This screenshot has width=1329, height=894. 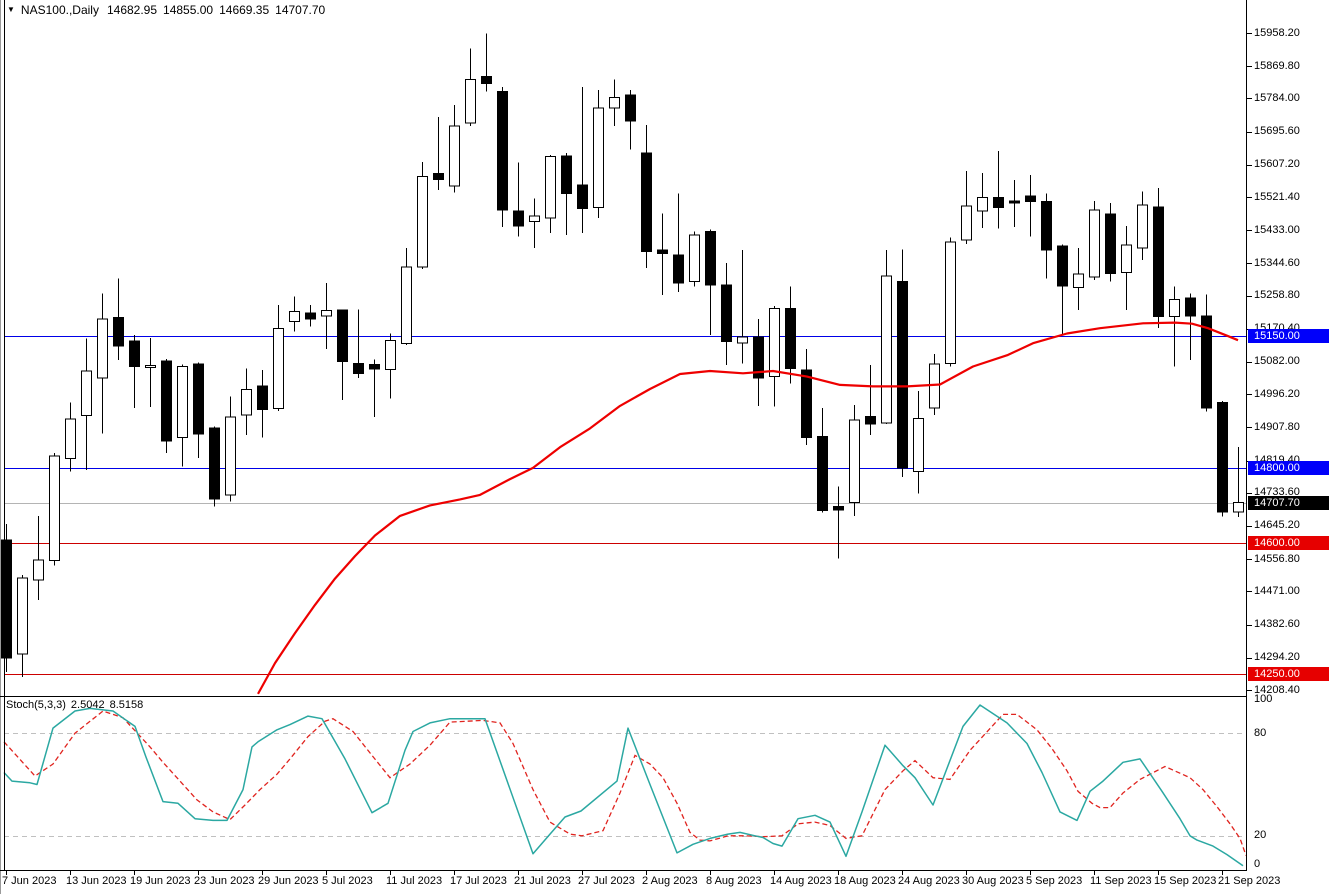 What do you see at coordinates (1277, 65) in the screenshot?
I see `price-tick-label: 15869.80` at bounding box center [1277, 65].